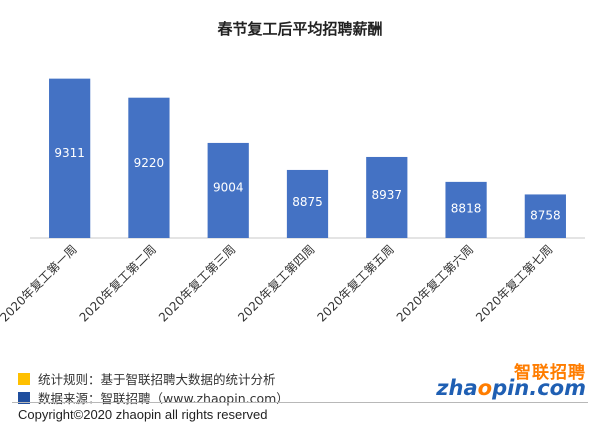  What do you see at coordinates (24, 378) in the screenshot?
I see `rule-legend-square` at bounding box center [24, 378].